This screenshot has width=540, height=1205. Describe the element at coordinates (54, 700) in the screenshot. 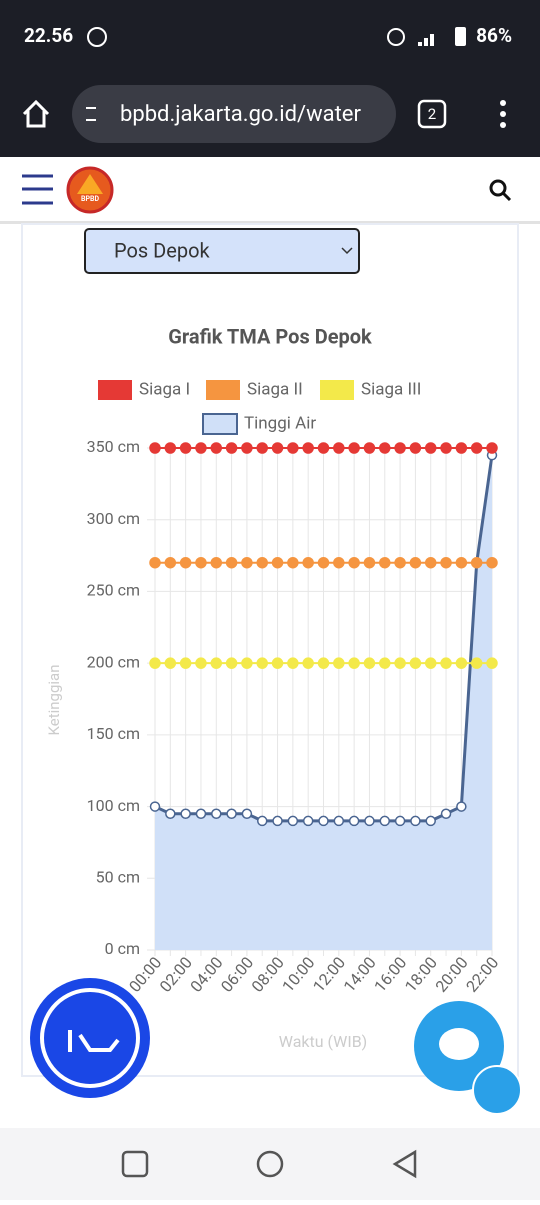

I see `y-axis-label: Ketinggian` at that location.